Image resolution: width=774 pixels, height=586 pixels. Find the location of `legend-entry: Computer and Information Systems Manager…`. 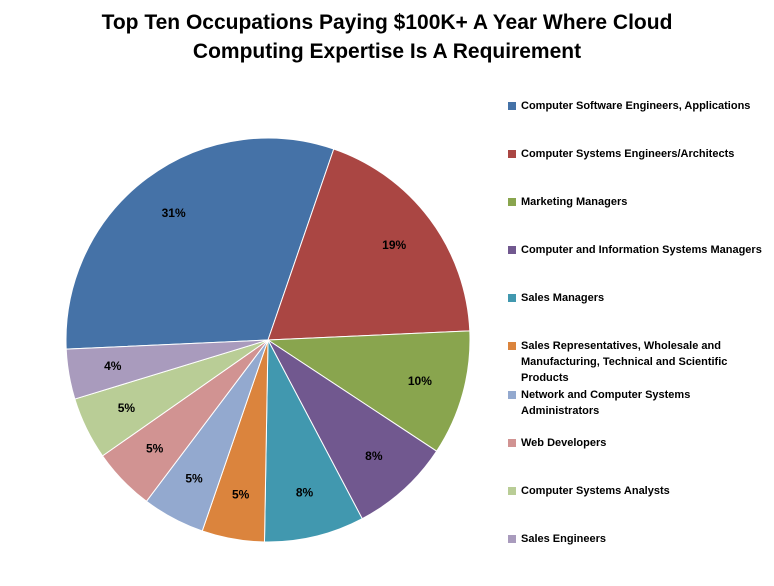

legend-entry: Computer and Information Systems Manager… is located at coordinates (638, 250).